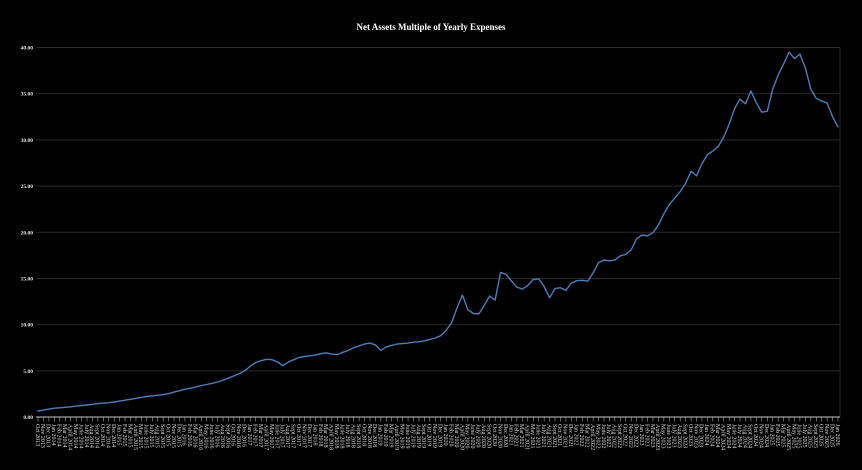 The height and width of the screenshot is (470, 862). What do you see at coordinates (799, 436) in the screenshot?
I see `x-tick-label: June 2025` at bounding box center [799, 436].